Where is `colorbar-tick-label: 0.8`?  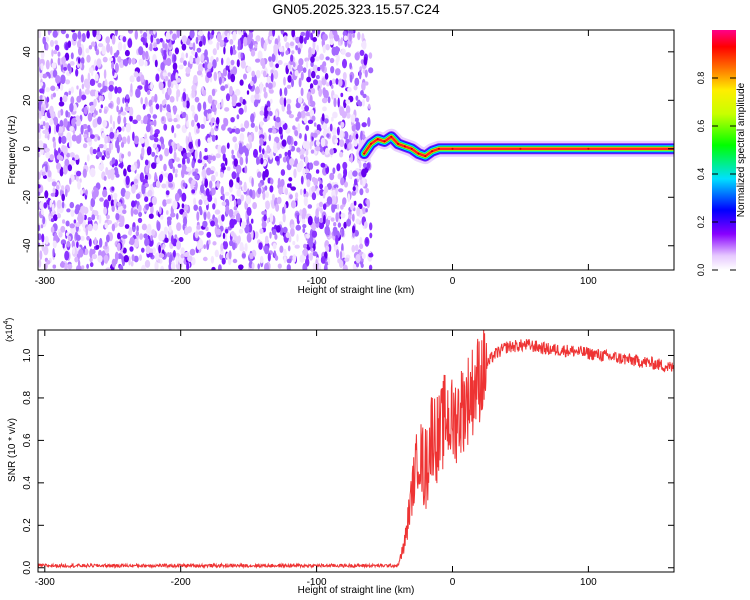 colorbar-tick-label: 0.8 is located at coordinates (701, 78).